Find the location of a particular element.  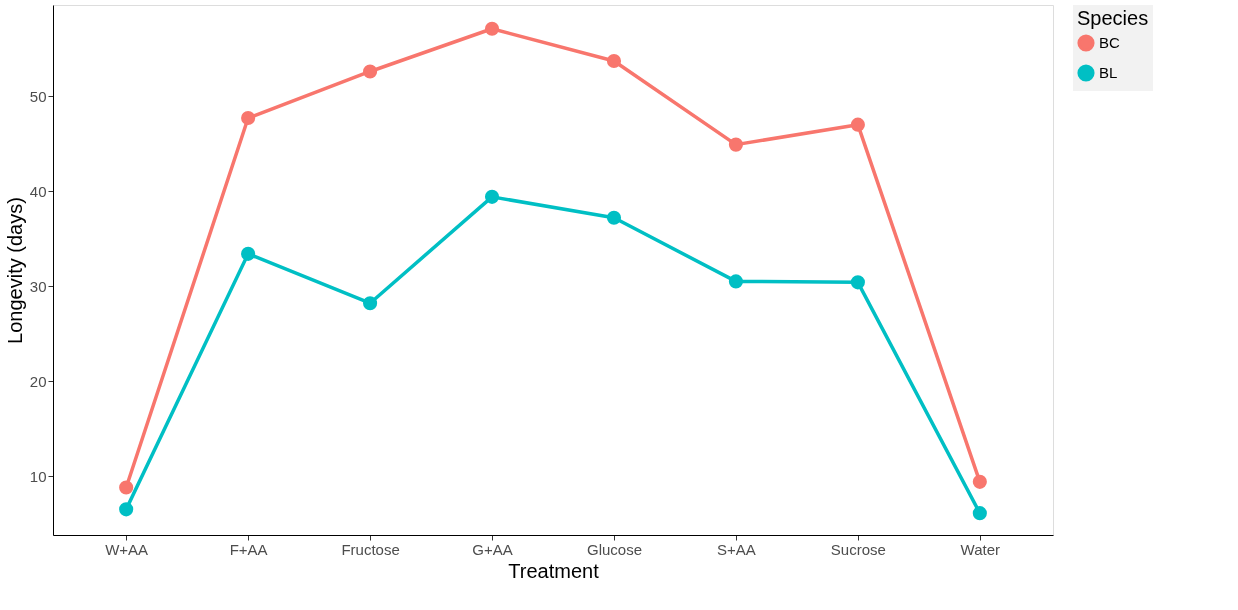

x-tick-label: F+AA is located at coordinates (248, 549).